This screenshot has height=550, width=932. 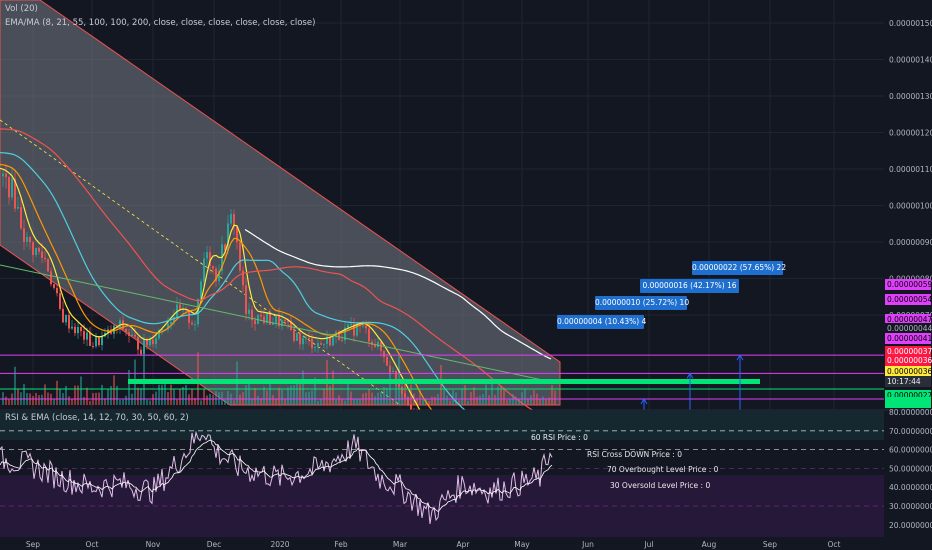 I want to click on time-tick-label: Mar, so click(x=400, y=544).